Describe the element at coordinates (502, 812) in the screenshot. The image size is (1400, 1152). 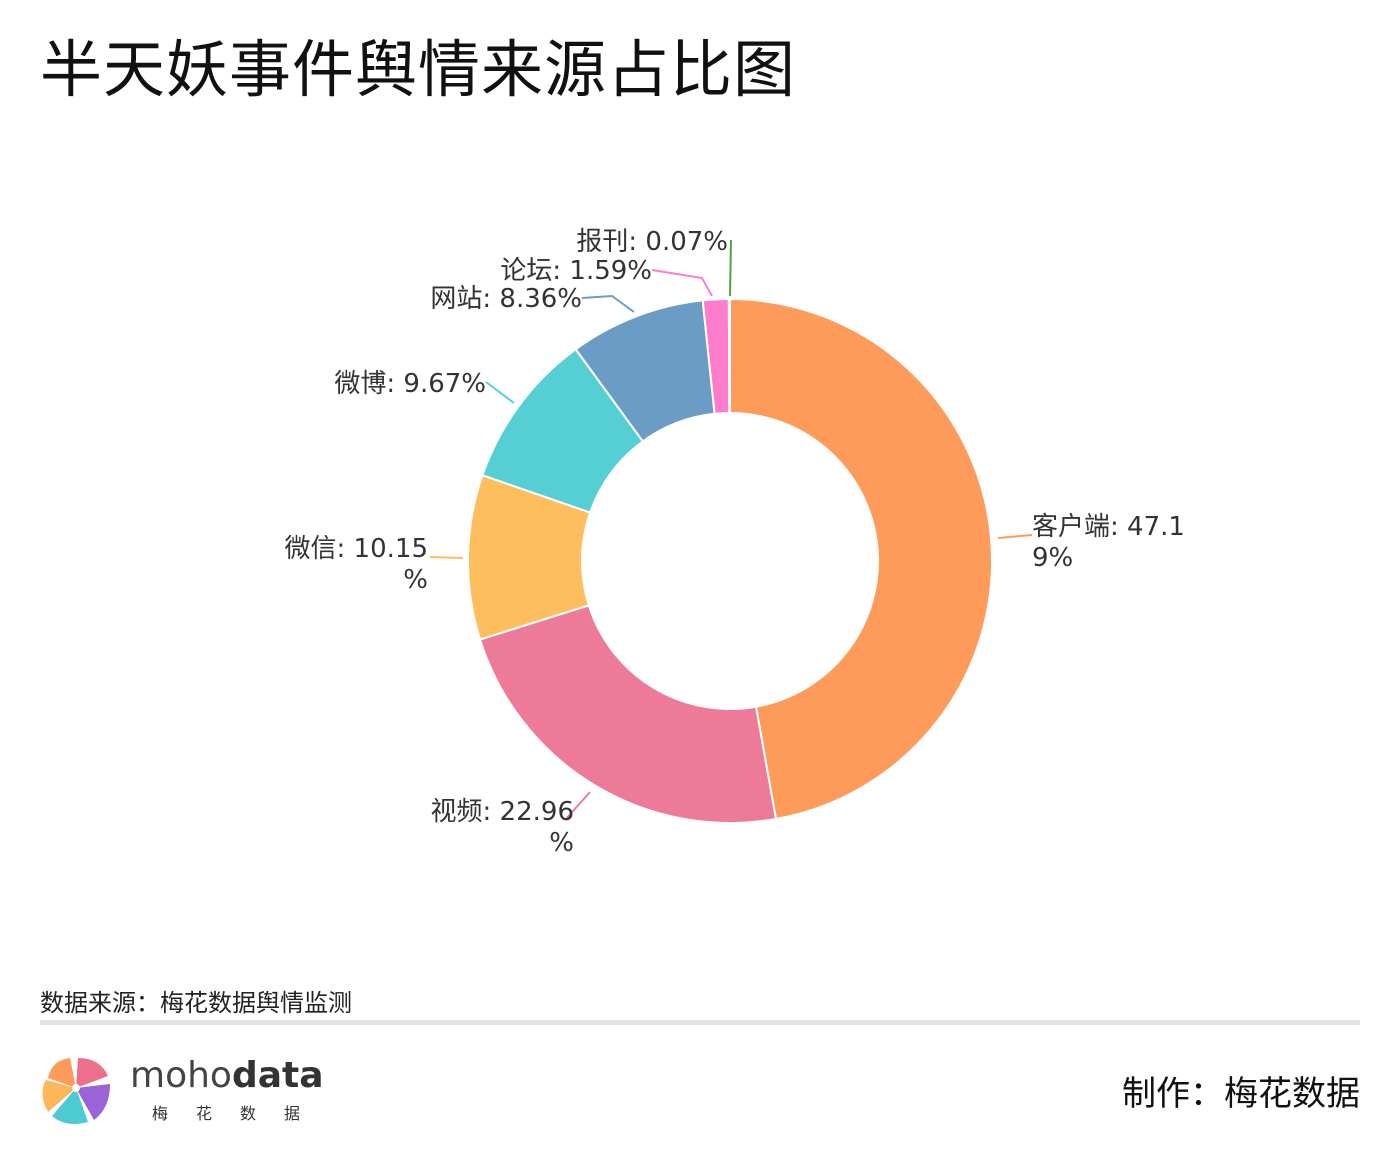
I see `slice-label-line: 视频: 22.96` at that location.